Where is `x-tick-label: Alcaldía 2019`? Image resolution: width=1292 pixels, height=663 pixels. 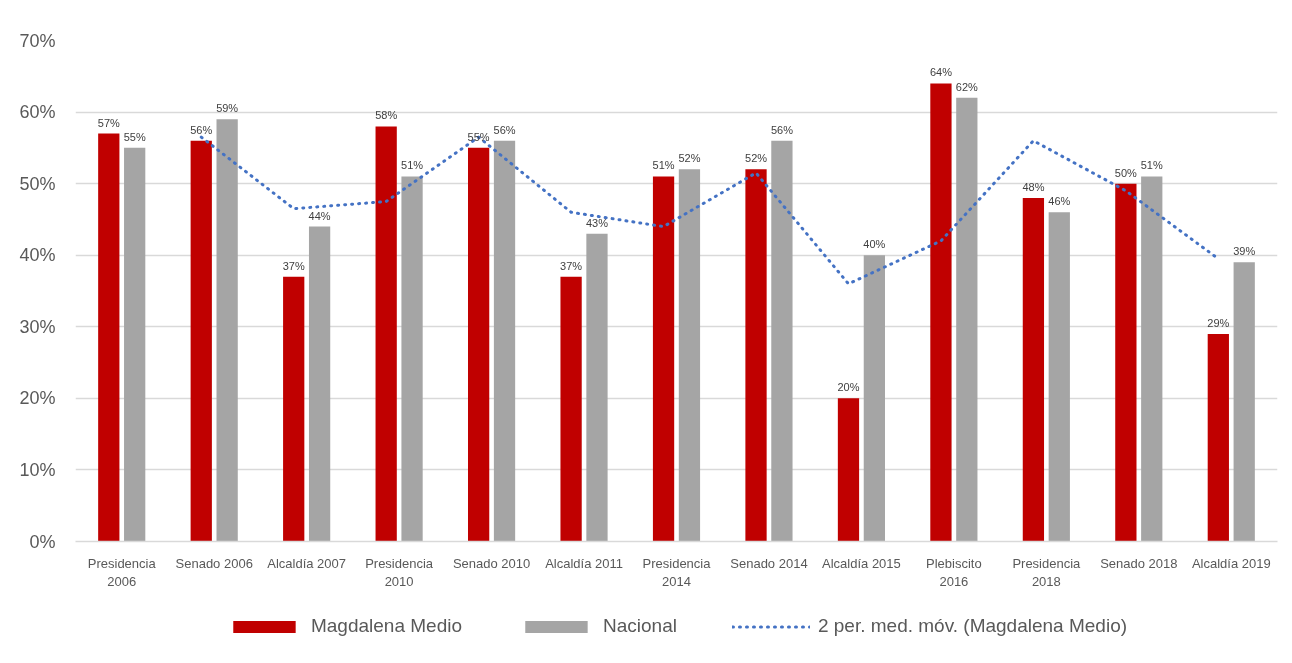
x-tick-label: Alcaldía 2019 is located at coordinates (1231, 563).